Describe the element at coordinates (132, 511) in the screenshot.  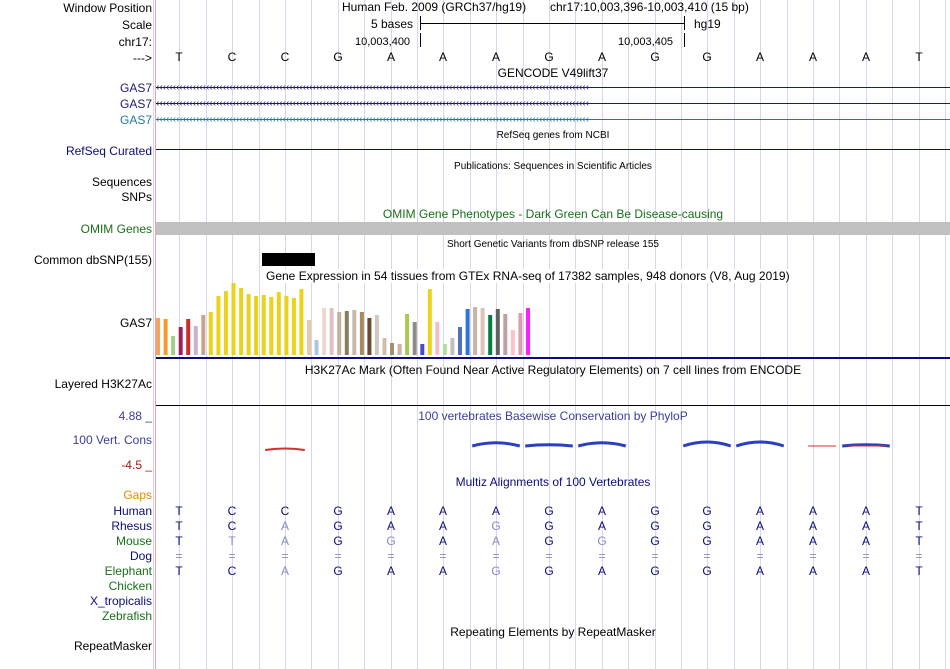
I see `multiz-species-label: Human` at that location.